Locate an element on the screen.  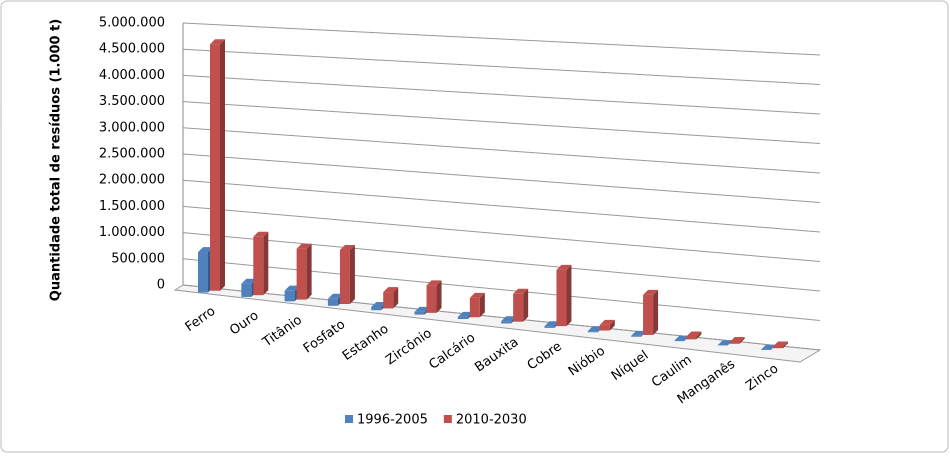
y-tick-label: 1.000.000 is located at coordinates (132, 232).